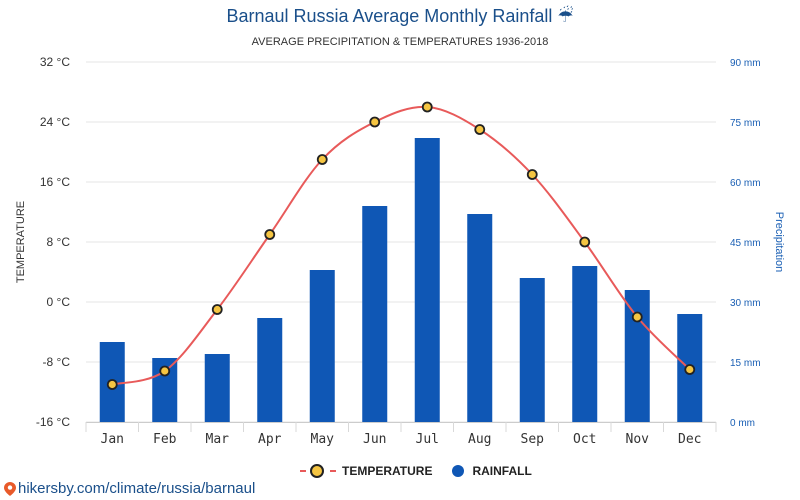 The image size is (800, 500). What do you see at coordinates (745, 183) in the screenshot?
I see `right-tick-label: 60 mm` at bounding box center [745, 183].